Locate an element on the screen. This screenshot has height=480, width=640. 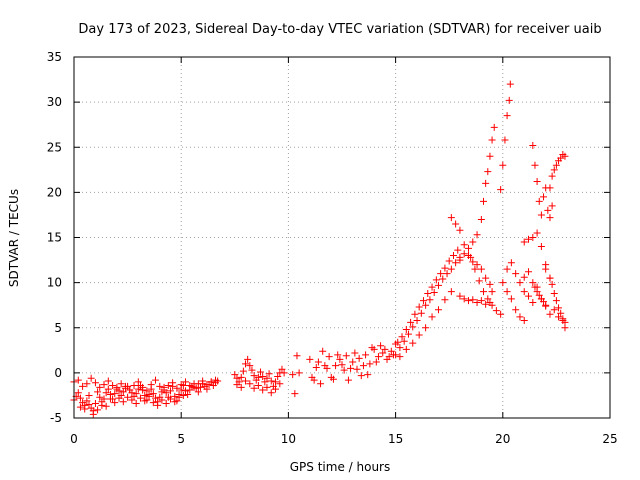
y-tick-label: 35 is located at coordinates (54, 57).